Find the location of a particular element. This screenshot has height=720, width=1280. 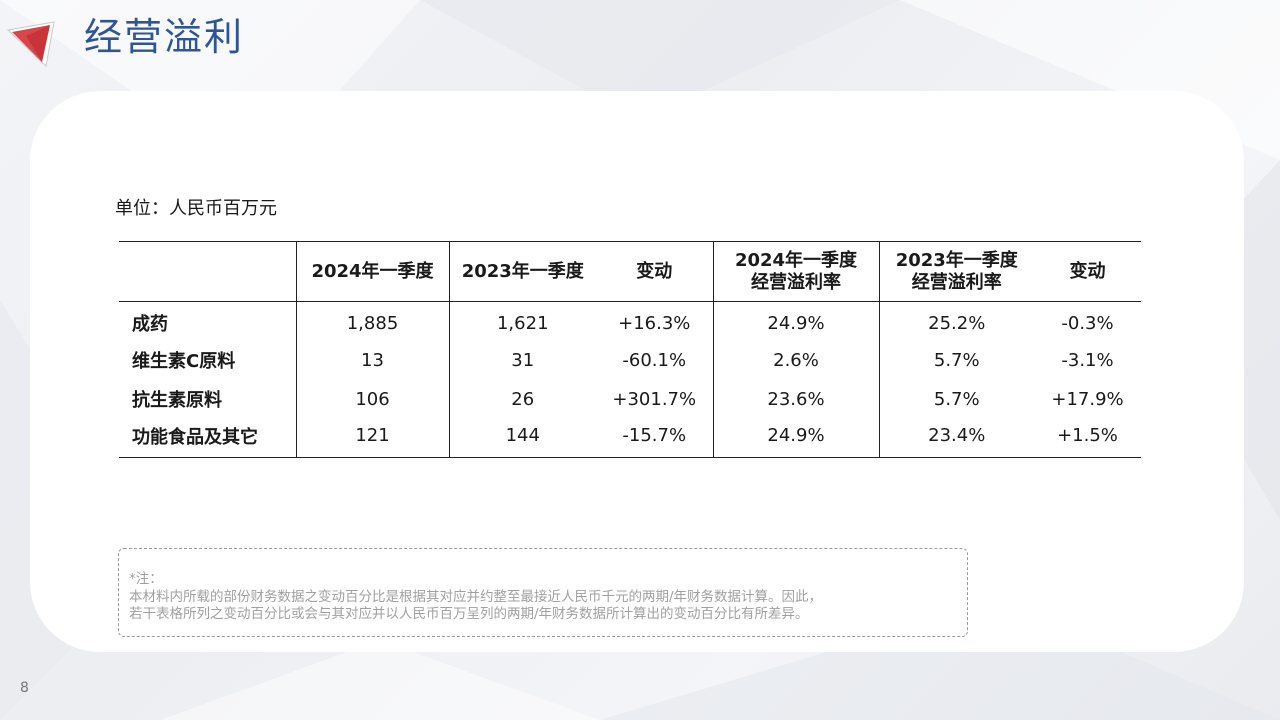

table-row: 成药 1,885 1,621 +16.3% 24.9% 25.2% -0.3% is located at coordinates (630, 321).